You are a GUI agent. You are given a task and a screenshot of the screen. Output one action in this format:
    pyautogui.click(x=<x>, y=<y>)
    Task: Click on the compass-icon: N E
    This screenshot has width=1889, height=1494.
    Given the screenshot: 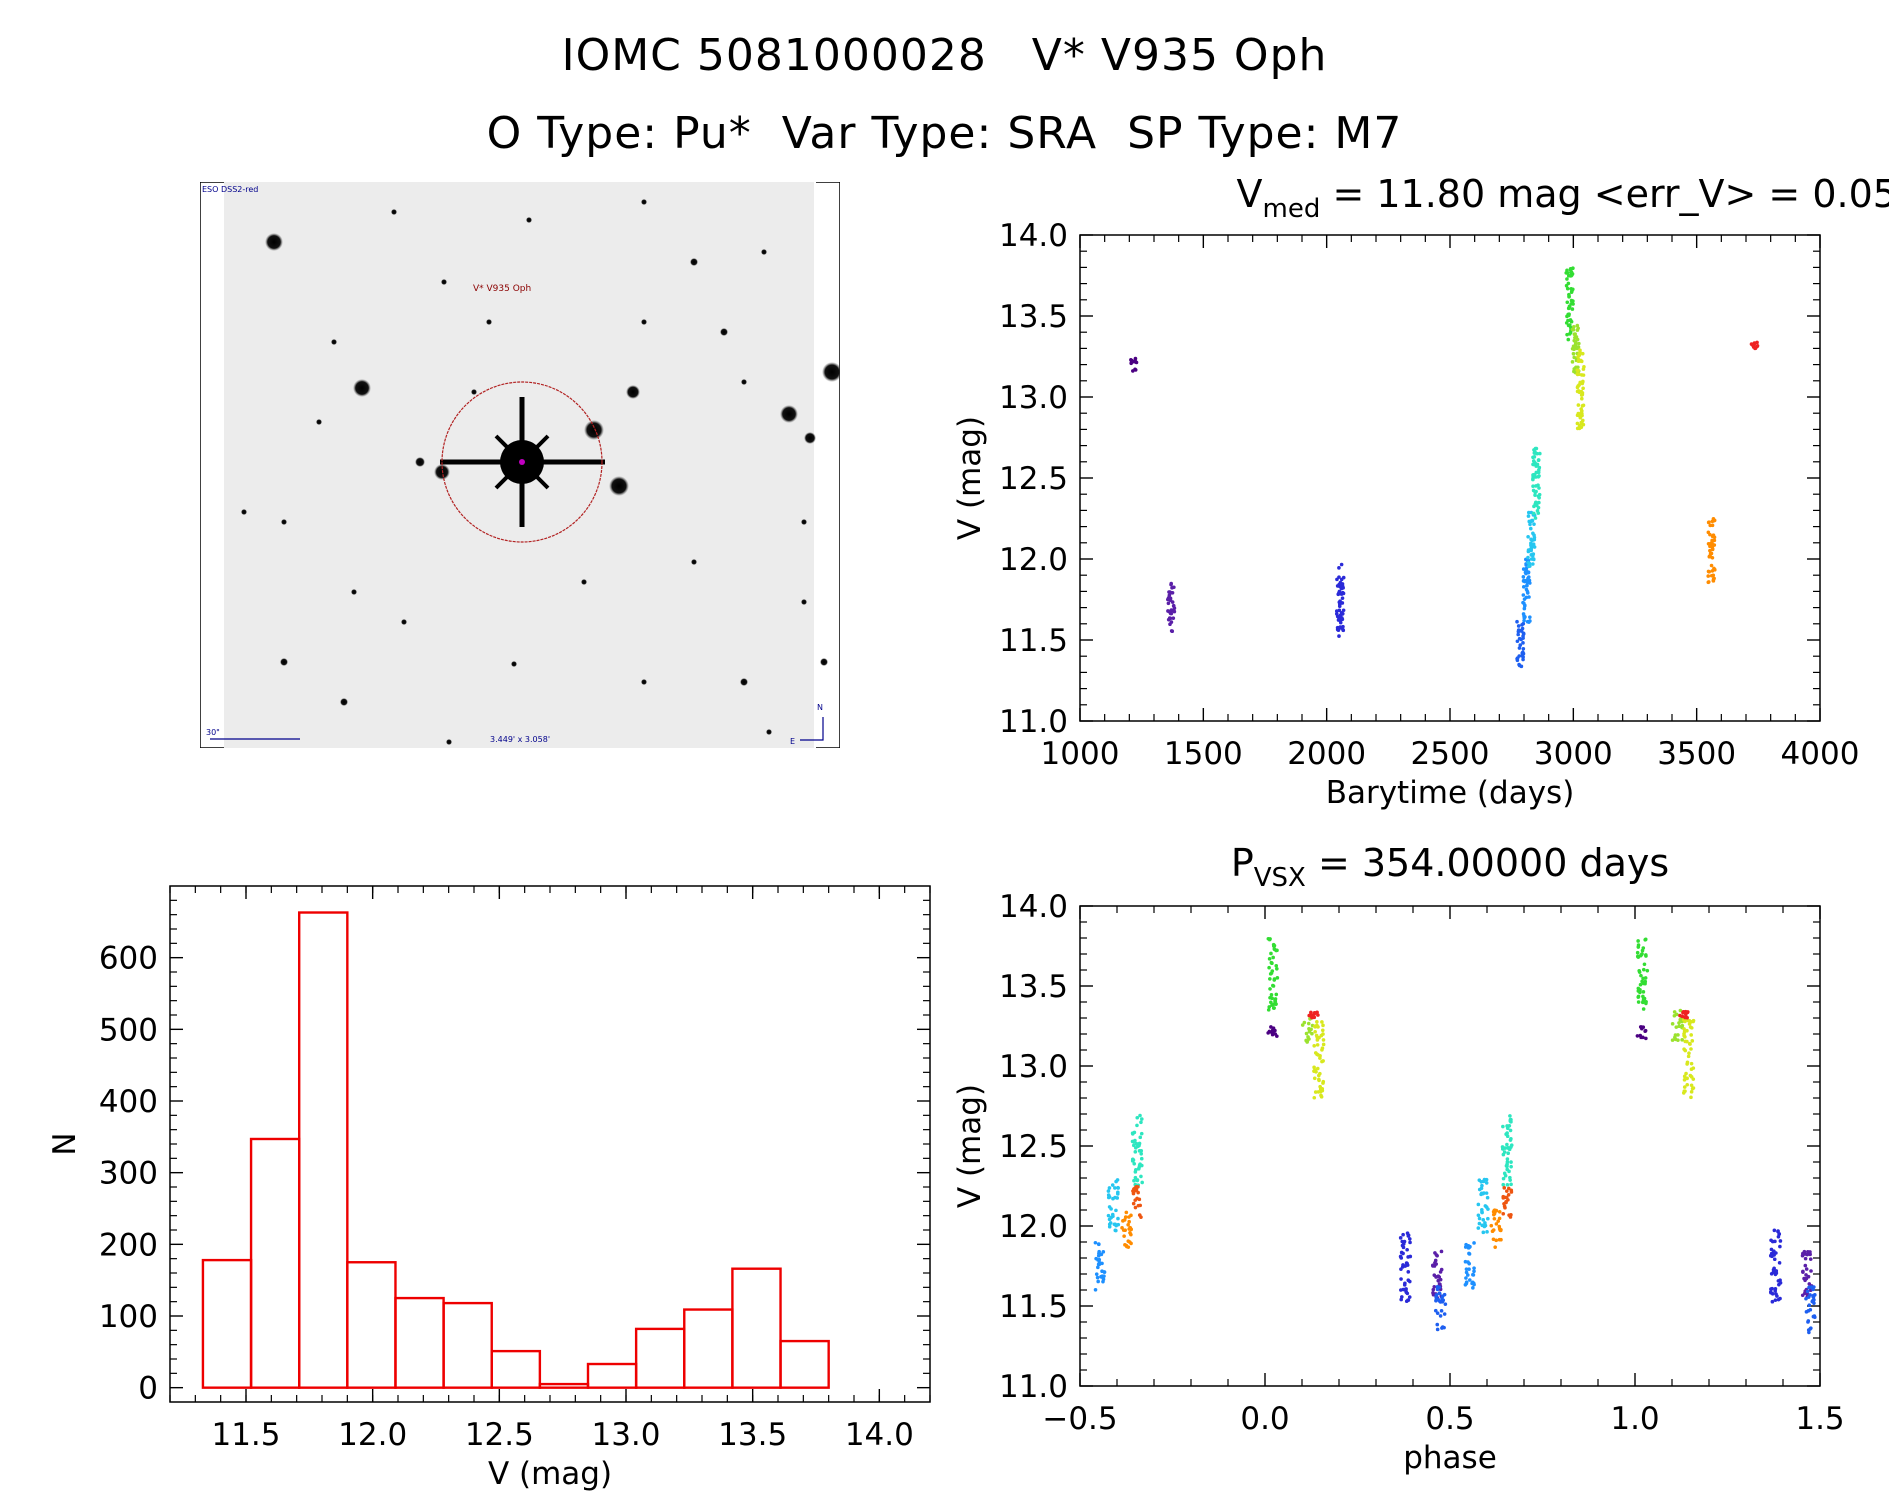 What is the action you would take?
    pyautogui.click(x=807, y=724)
    